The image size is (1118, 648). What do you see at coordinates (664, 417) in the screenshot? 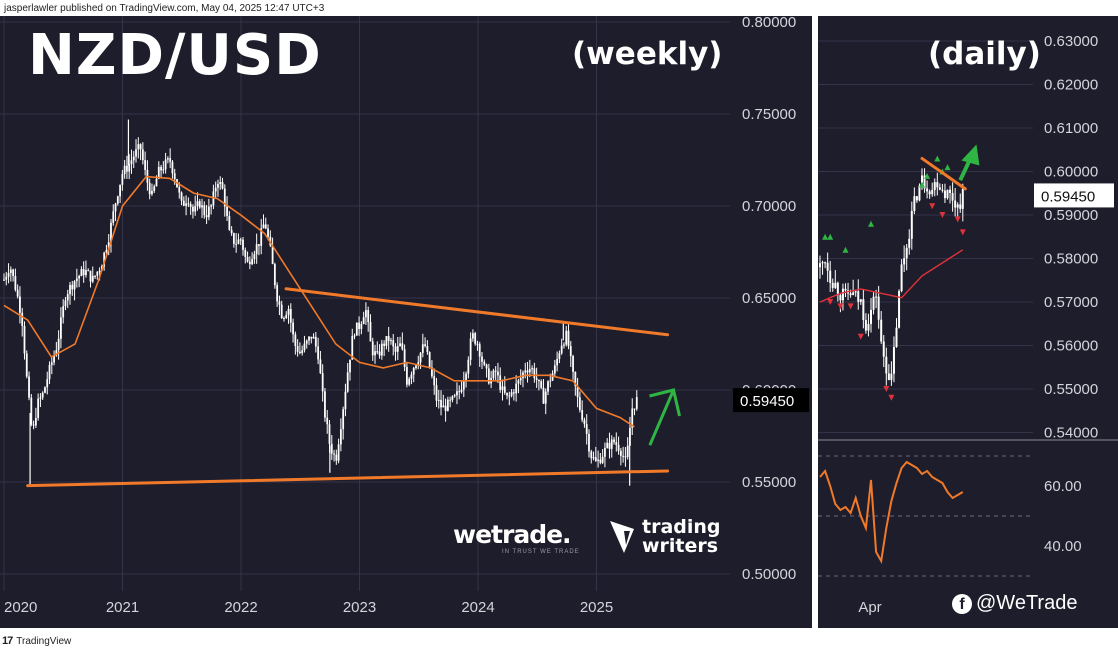
I see `weekly-arrow` at bounding box center [664, 417].